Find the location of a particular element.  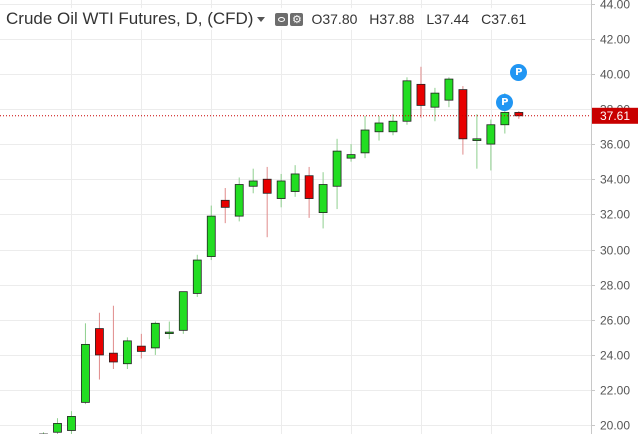

open-label: O is located at coordinates (317, 19).